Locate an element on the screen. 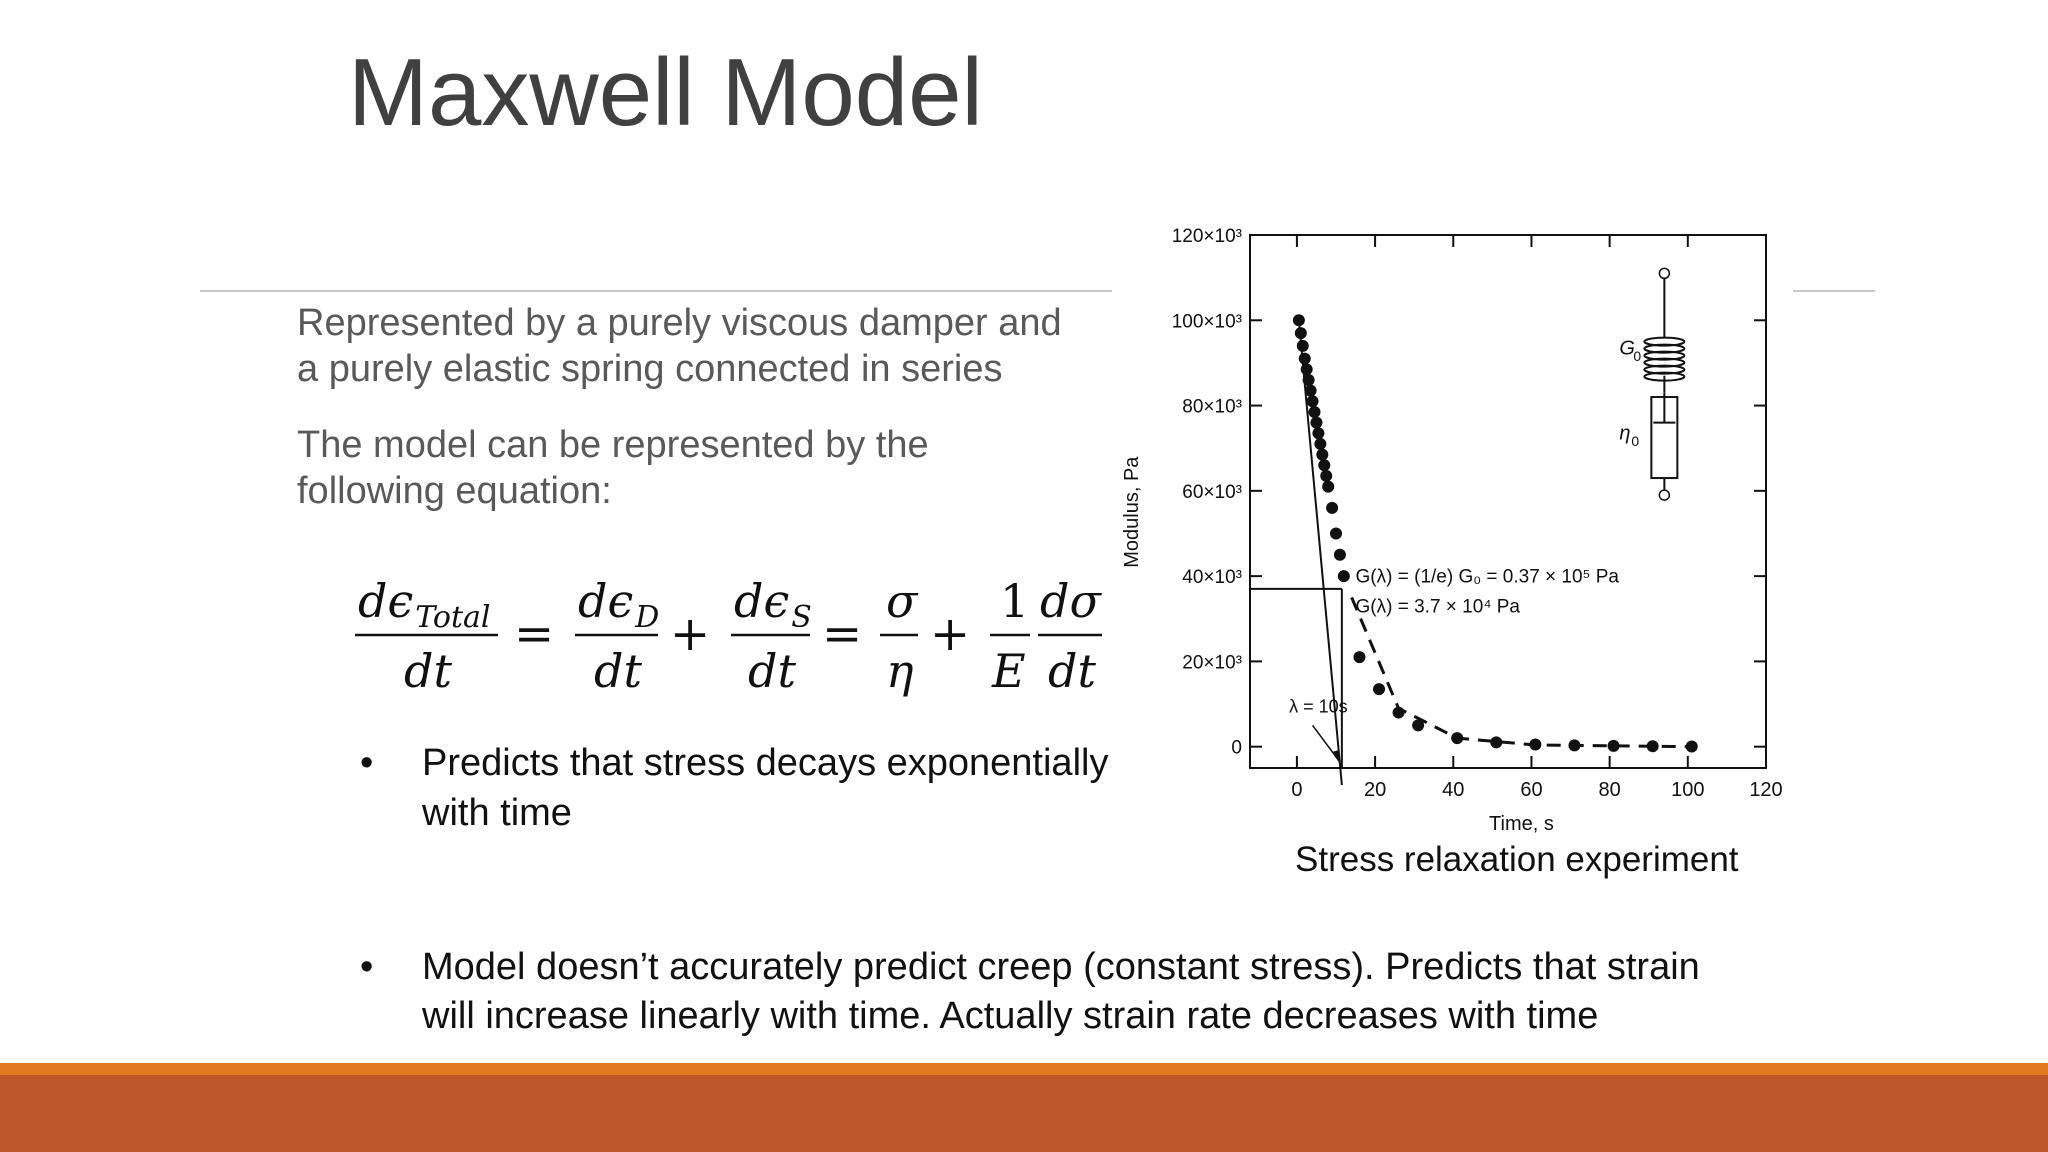  footer-band is located at coordinates (1024, 1113).